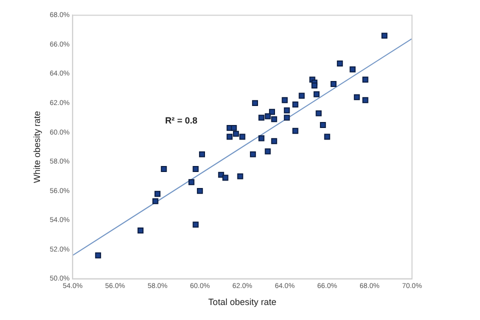  I want to click on annotation: R² = 0.8, so click(181, 120).